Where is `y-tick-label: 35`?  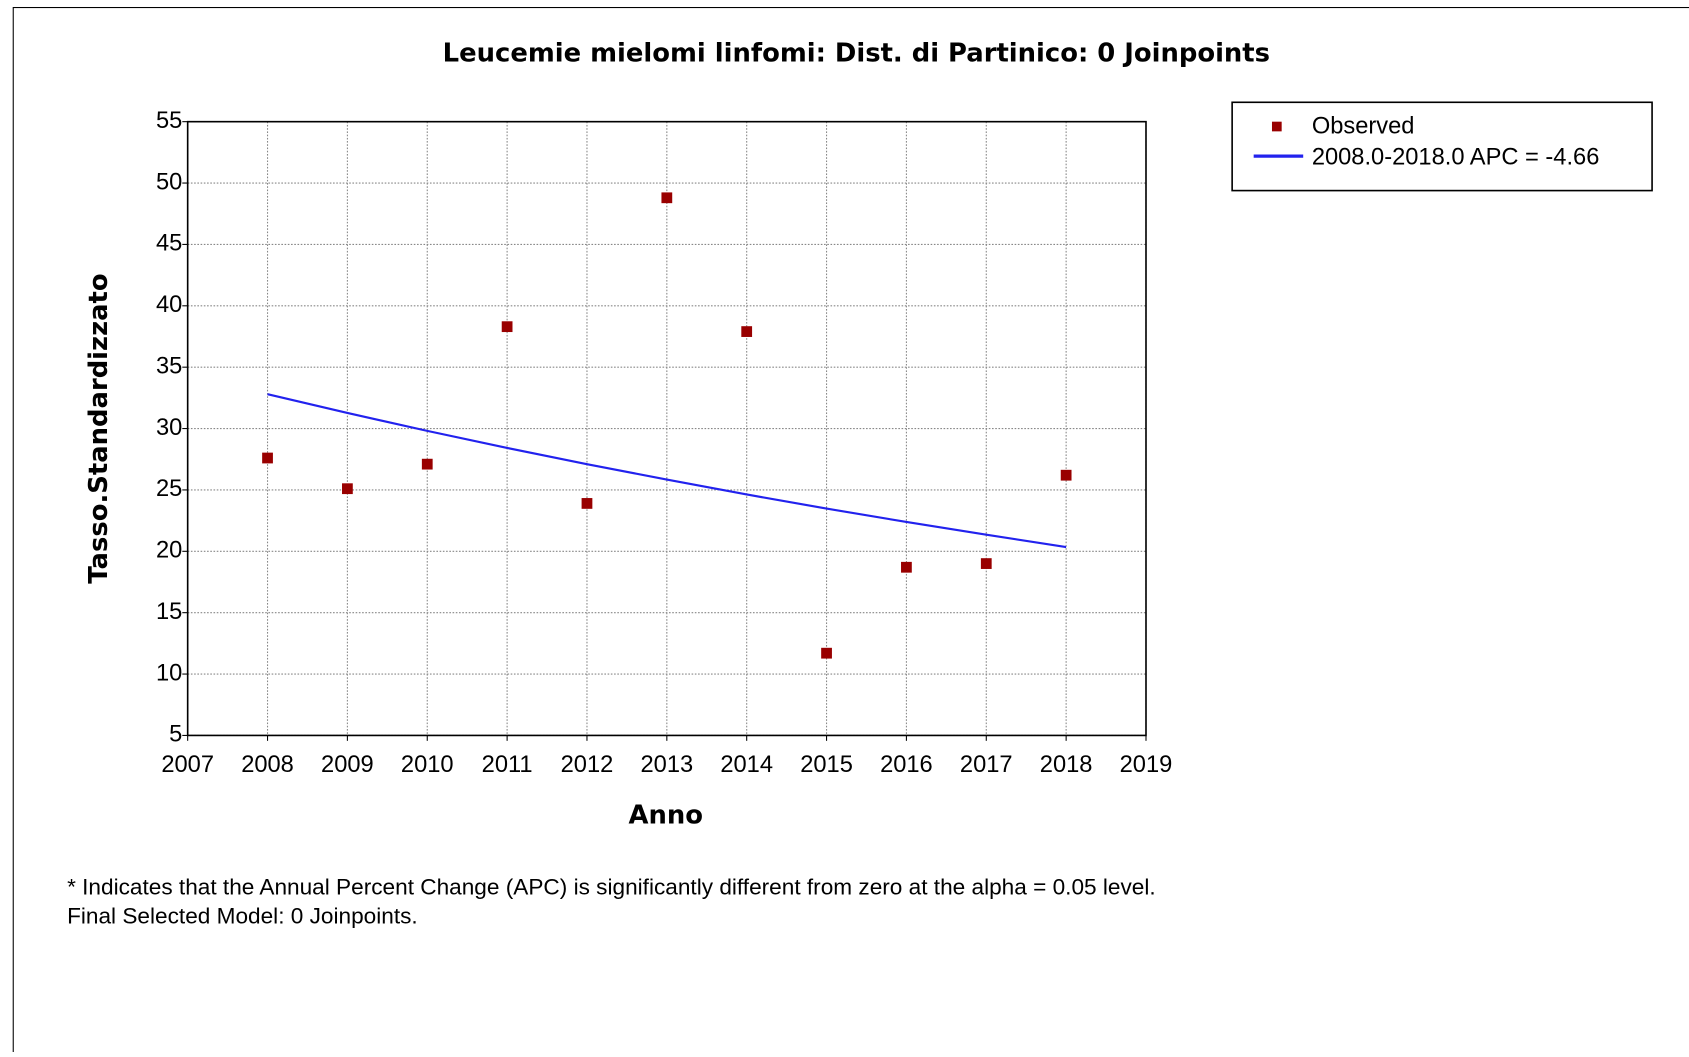 y-tick-label: 35 is located at coordinates (169, 366).